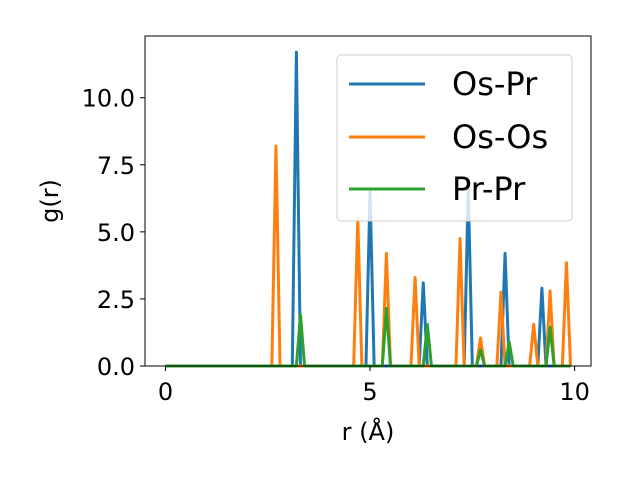  I want to click on y-tick-label: 2.5, so click(116, 300).